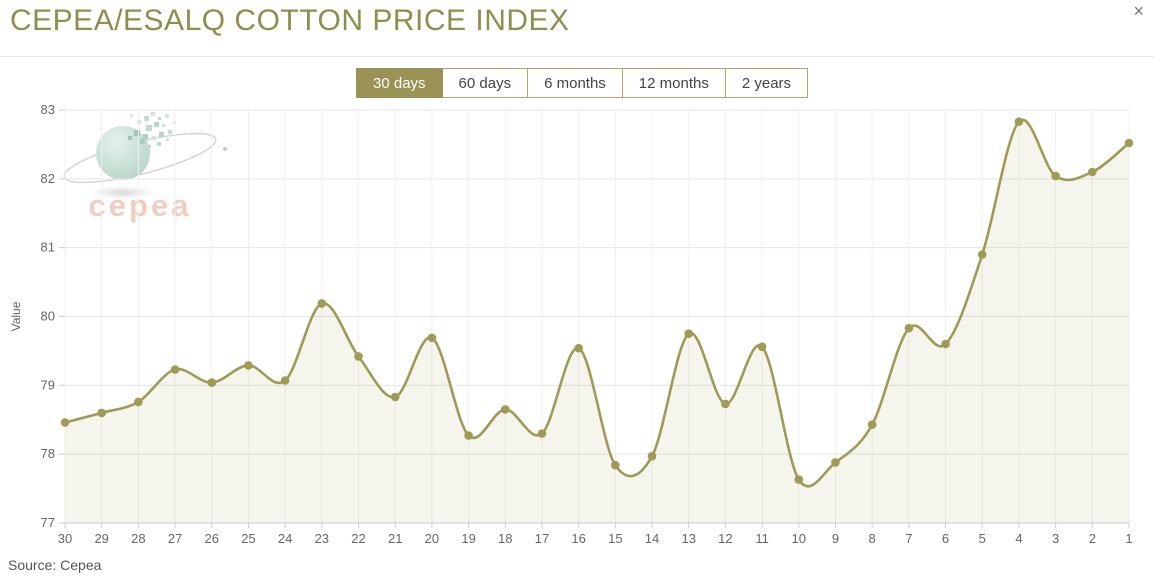 This screenshot has width=1154, height=586. What do you see at coordinates (1092, 538) in the screenshot?
I see `x-axis-label: 2` at bounding box center [1092, 538].